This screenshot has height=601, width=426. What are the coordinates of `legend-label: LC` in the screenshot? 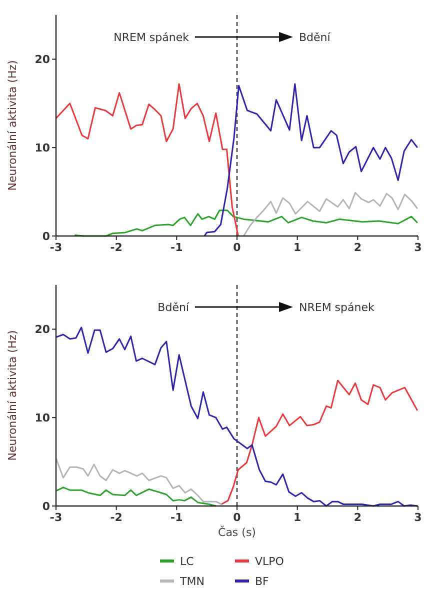 It's located at (187, 561).